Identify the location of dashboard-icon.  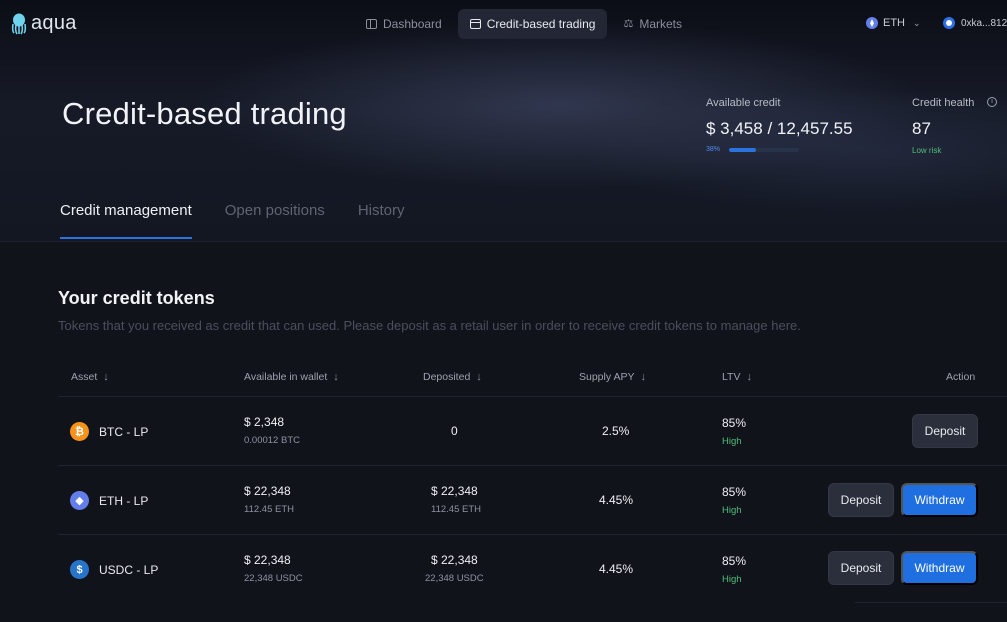
(371, 24).